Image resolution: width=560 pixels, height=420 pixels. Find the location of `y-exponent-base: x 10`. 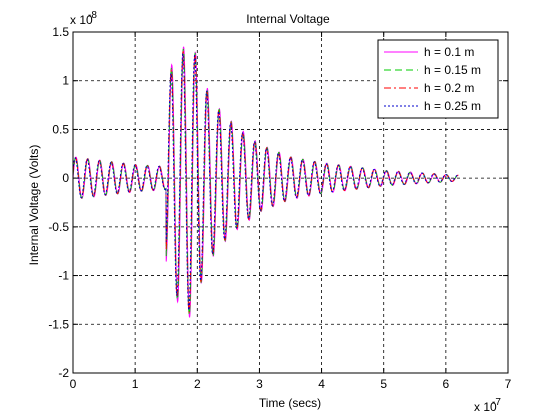

y-exponent-base: x 10 is located at coordinates (81, 20).